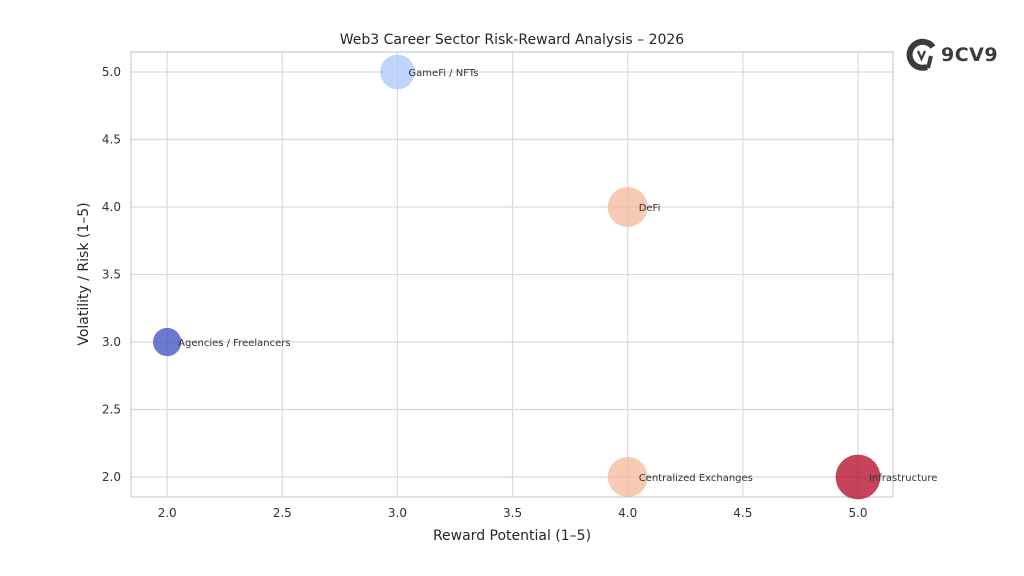 The image size is (1024, 576). I want to click on x-tick-label: 2.0, so click(167, 513).